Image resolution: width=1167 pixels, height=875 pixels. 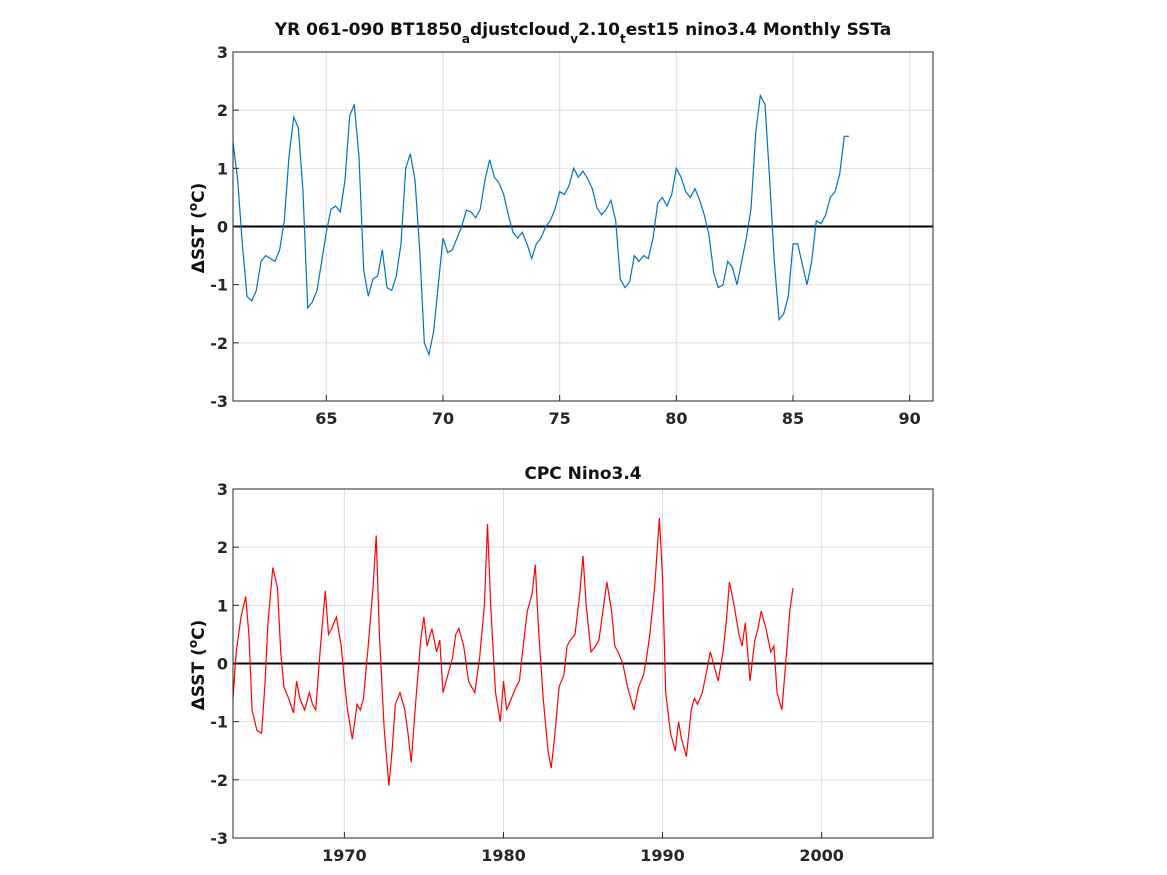 What do you see at coordinates (344, 855) in the screenshot?
I see `x-tick-label: 1970` at bounding box center [344, 855].